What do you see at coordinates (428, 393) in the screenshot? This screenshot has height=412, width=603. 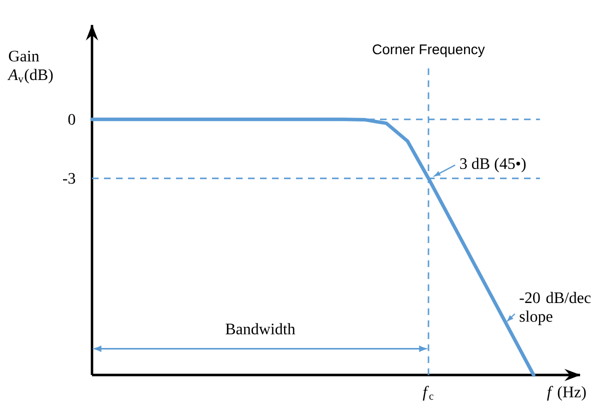 I see `x-tick-label: f$_{c}$` at bounding box center [428, 393].